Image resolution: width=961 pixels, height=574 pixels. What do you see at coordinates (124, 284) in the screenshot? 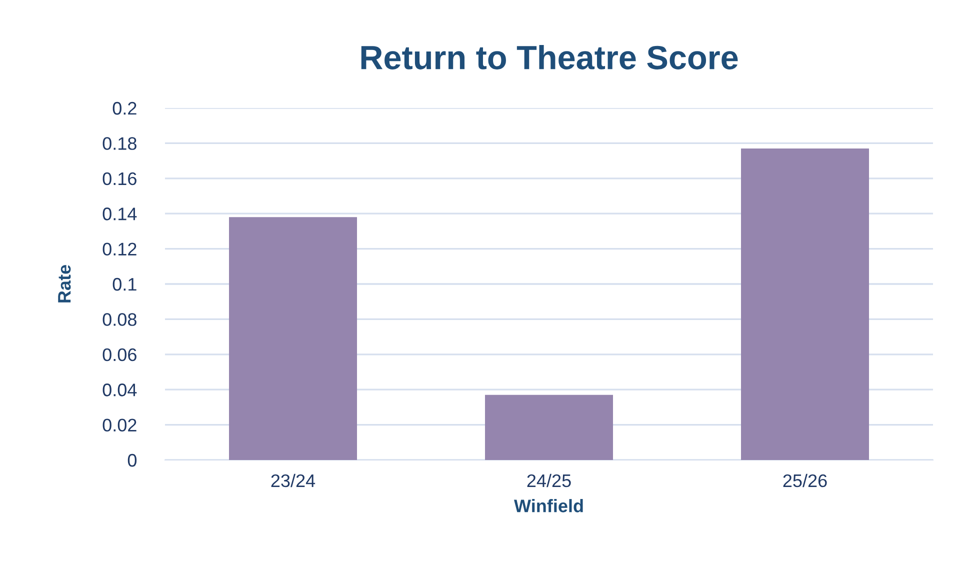
I see `y-tick-label: 0.1` at bounding box center [124, 284].